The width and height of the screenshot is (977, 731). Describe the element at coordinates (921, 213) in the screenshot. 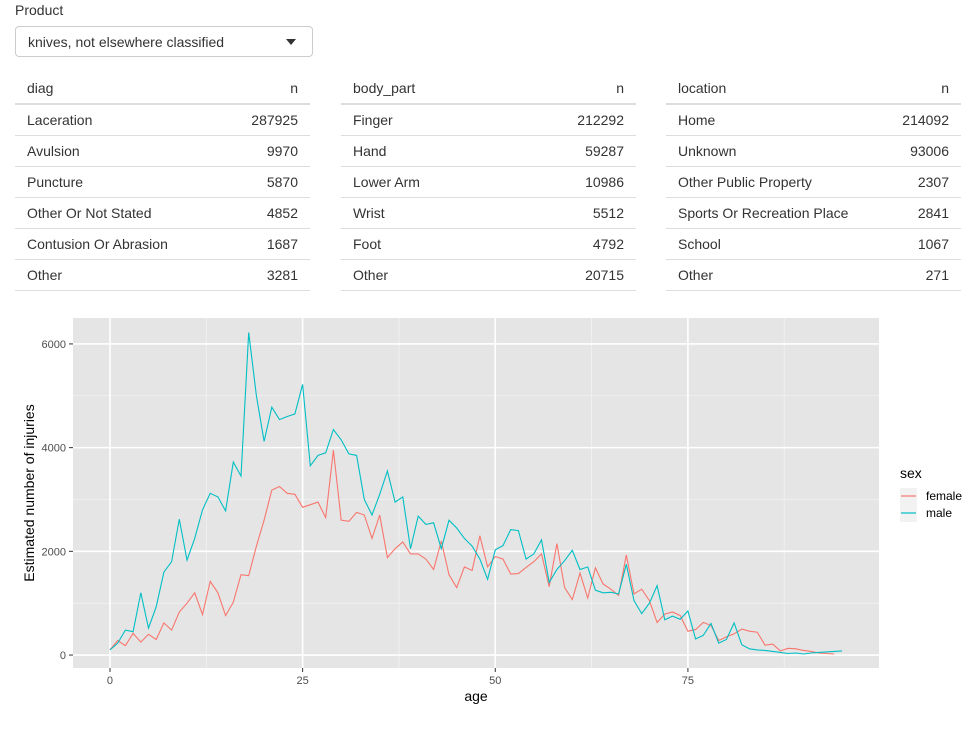

I see `table-cell: 2841` at that location.